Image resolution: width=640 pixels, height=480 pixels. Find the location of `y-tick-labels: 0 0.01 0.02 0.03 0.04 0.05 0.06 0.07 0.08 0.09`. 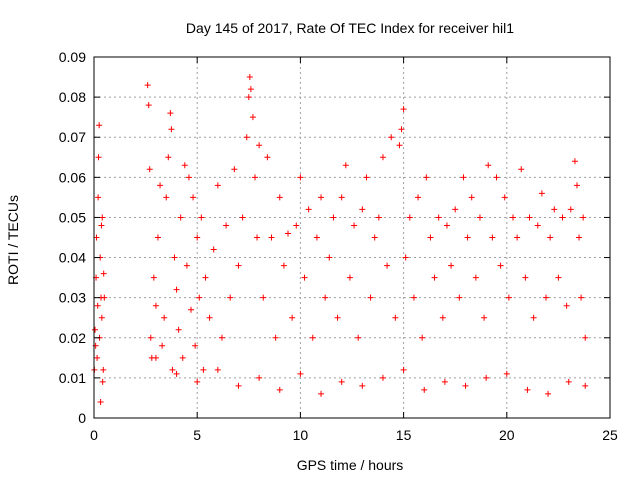

y-tick-labels: 0 0.01 0.02 0.03 0.04 0.05 0.06 0.07 0.08 0.09 is located at coordinates (72, 237).